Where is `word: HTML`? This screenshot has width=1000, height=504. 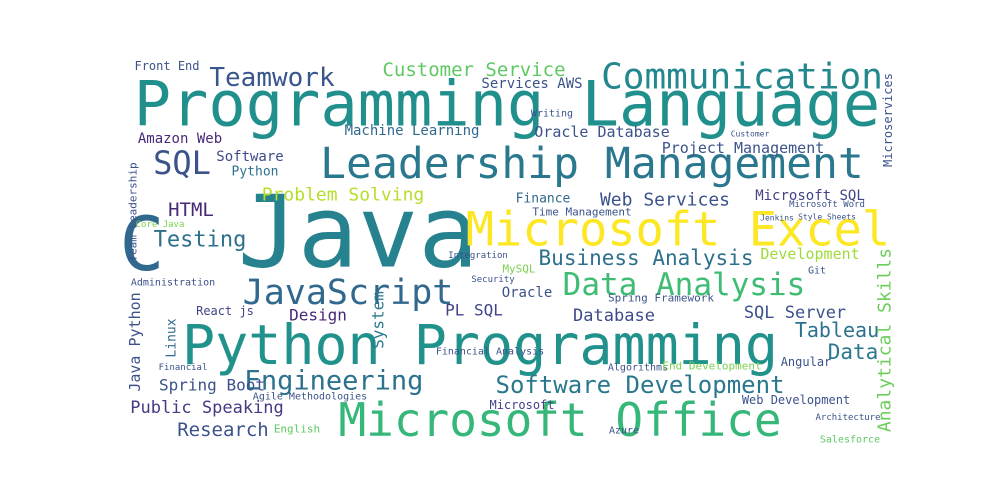 word: HTML is located at coordinates (191, 210).